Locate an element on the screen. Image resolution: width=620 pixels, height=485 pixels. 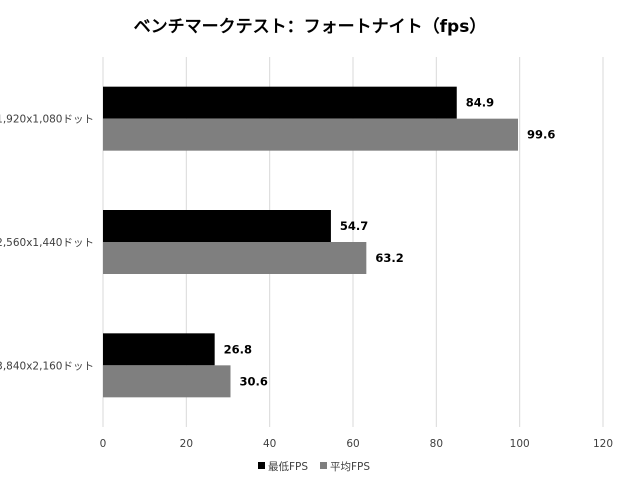
legend-label: 最低FPS is located at coordinates (288, 466).